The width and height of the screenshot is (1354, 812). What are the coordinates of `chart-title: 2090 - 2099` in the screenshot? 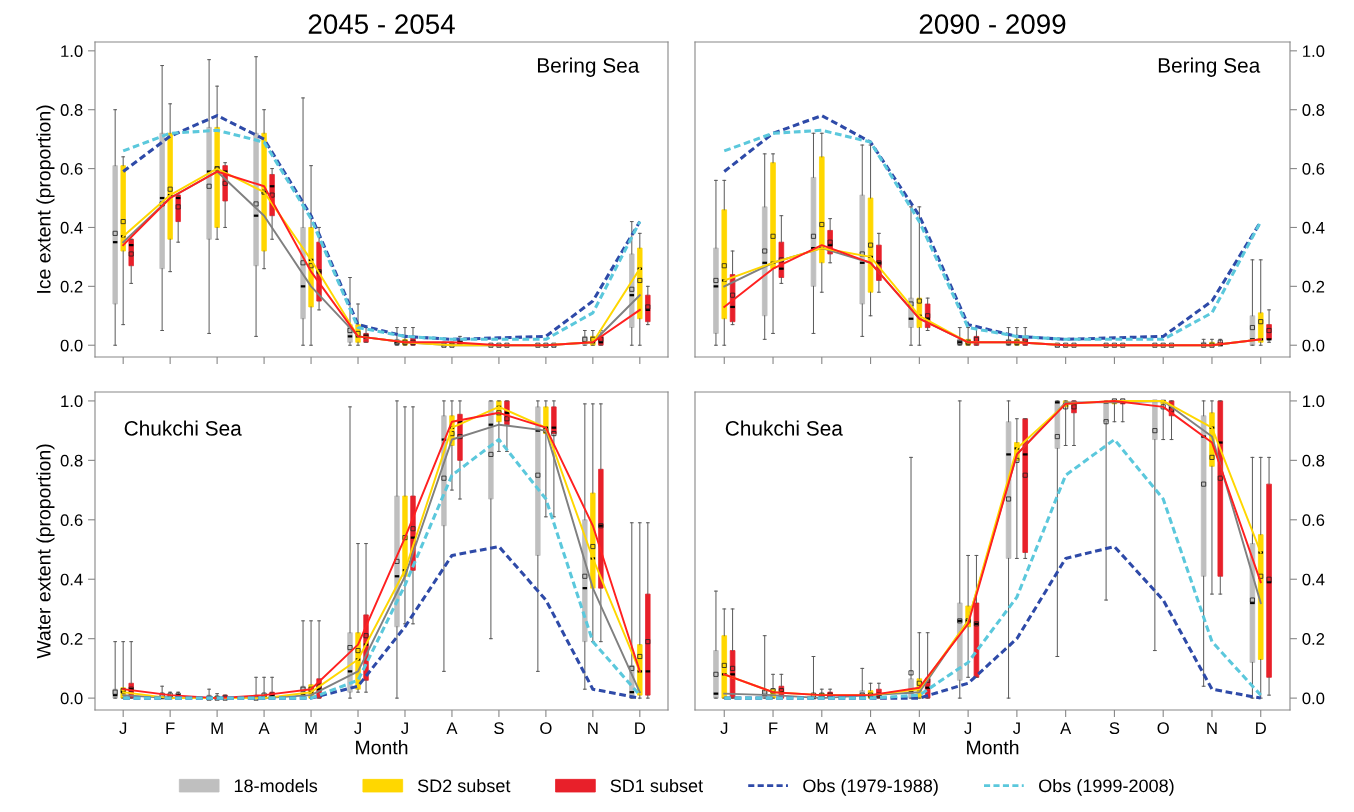 It's located at (992, 24).